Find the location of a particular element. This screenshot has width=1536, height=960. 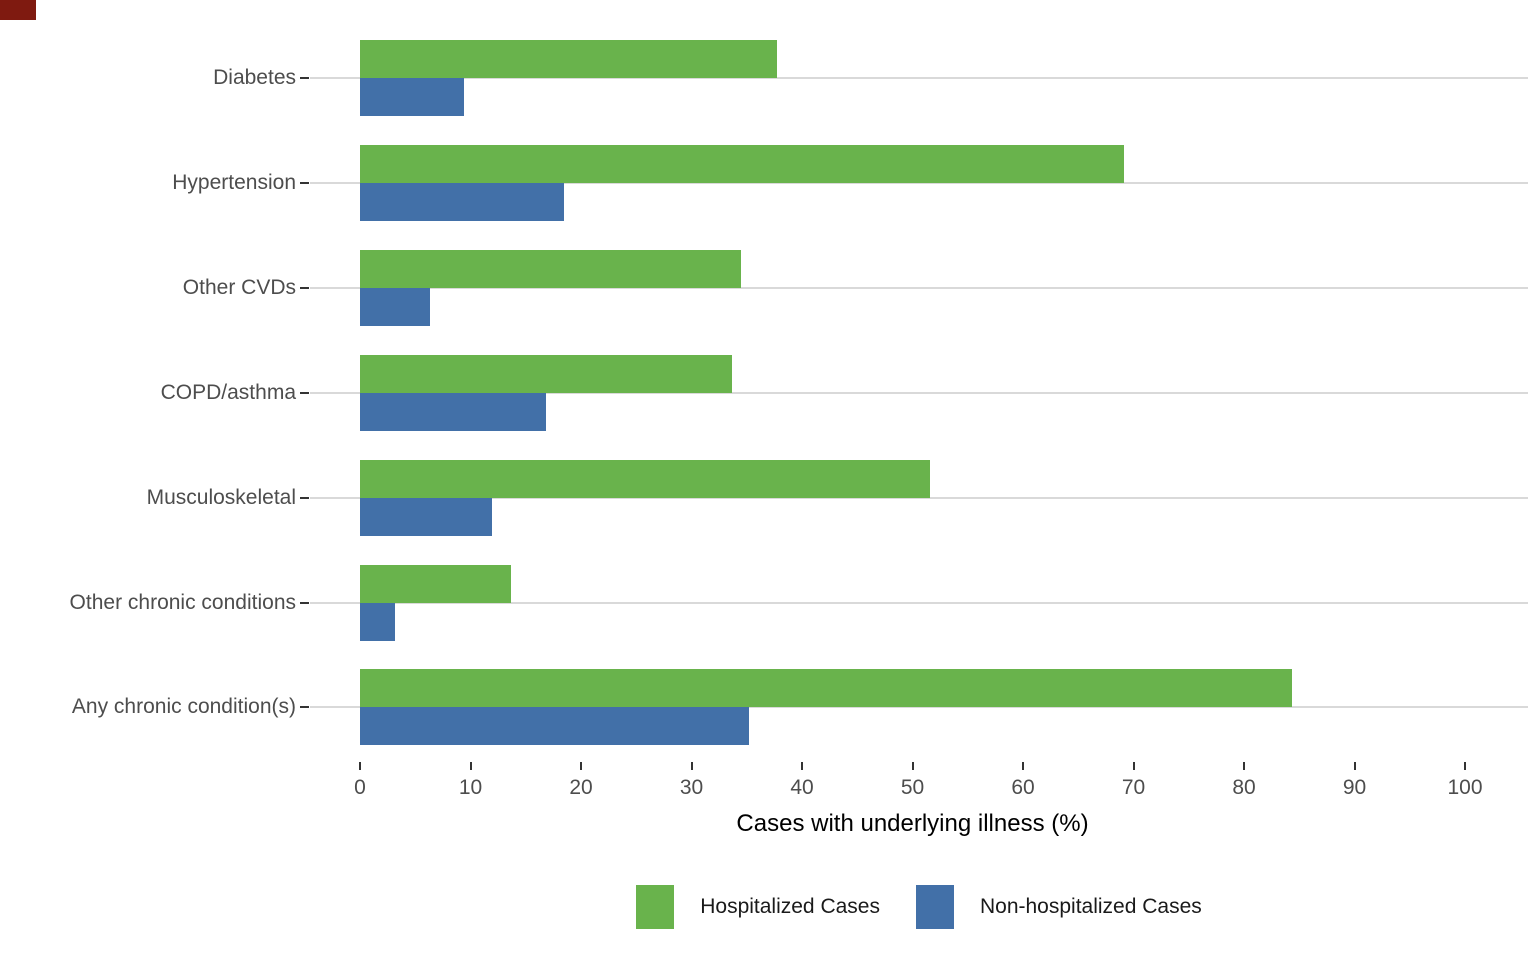

screenshot-artifact is located at coordinates (18, 10).